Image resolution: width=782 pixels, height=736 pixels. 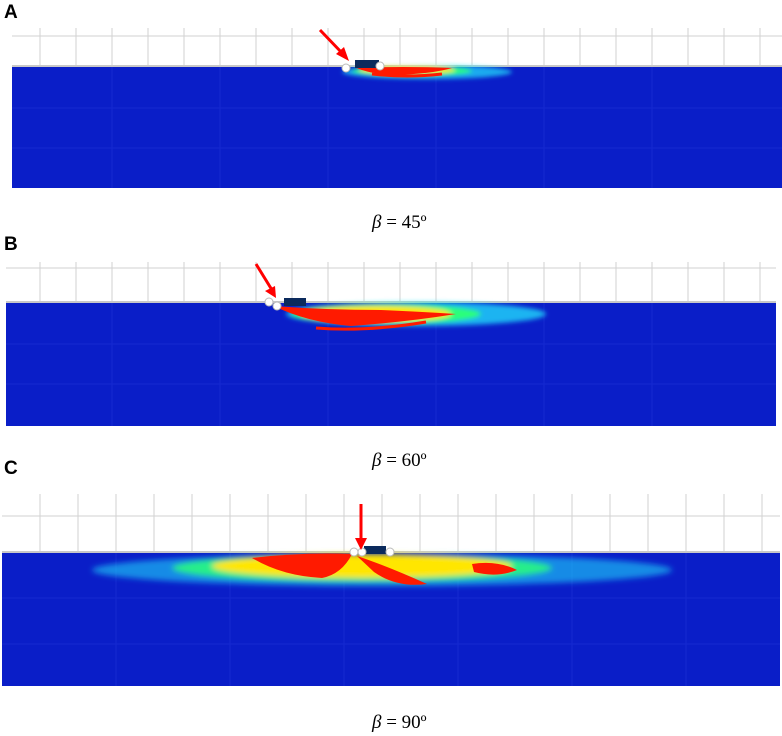 I want to click on caption-c: β = 90º, so click(x=399, y=723).